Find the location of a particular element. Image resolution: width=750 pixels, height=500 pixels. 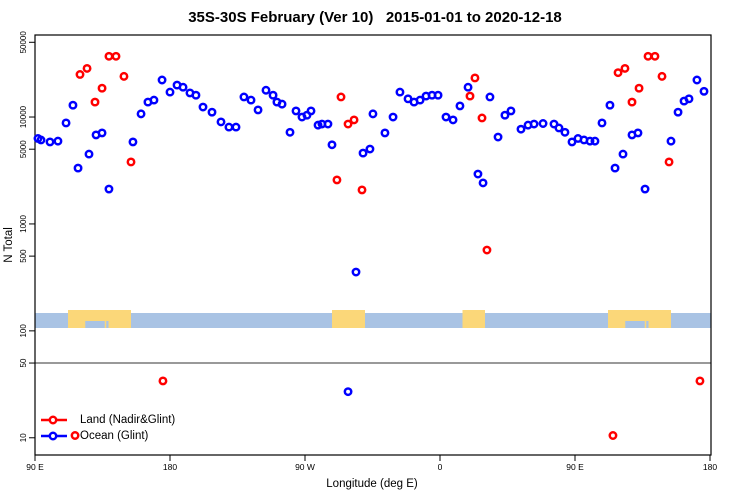

legend: Land (Nadir&Glint) Ocean (Glint) is located at coordinates (107, 428).